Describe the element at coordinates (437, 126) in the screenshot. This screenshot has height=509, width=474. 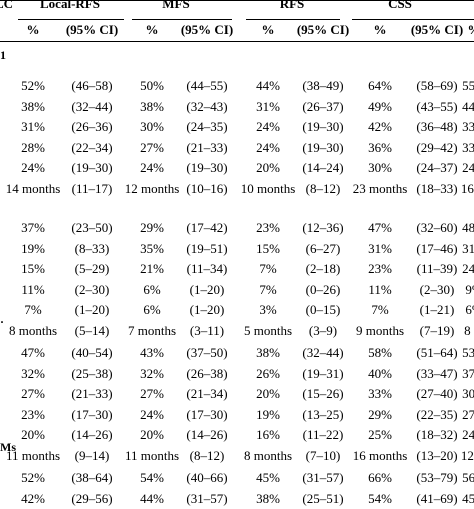
I see `table-cell: (36–48)` at that location.